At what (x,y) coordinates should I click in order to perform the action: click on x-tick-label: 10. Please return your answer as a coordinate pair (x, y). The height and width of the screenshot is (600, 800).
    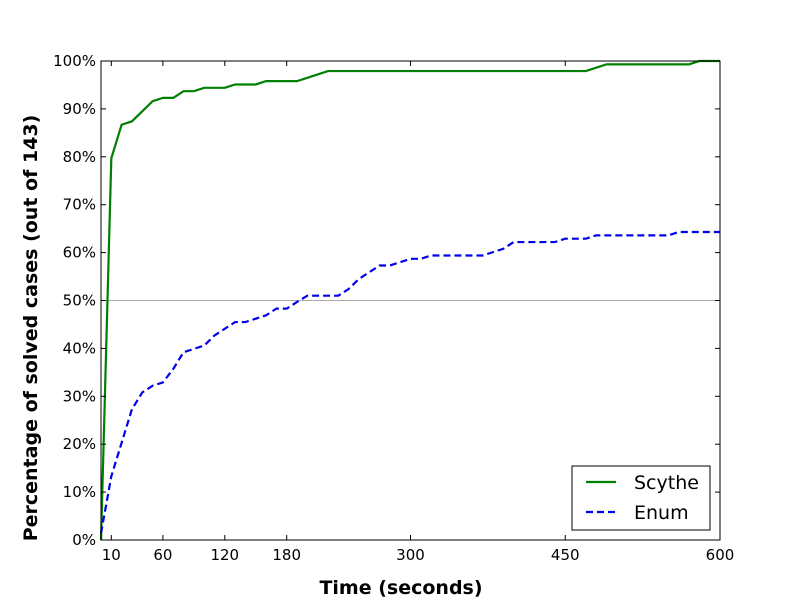
    Looking at the image, I should click on (111, 555).